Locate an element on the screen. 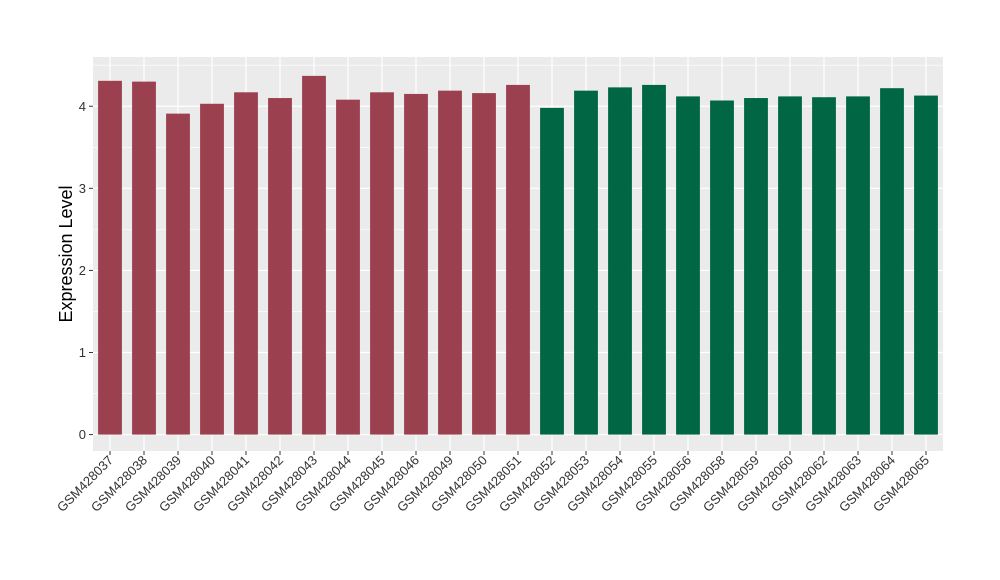 This screenshot has width=1000, height=580. bar-GSM428042 is located at coordinates (280, 266).